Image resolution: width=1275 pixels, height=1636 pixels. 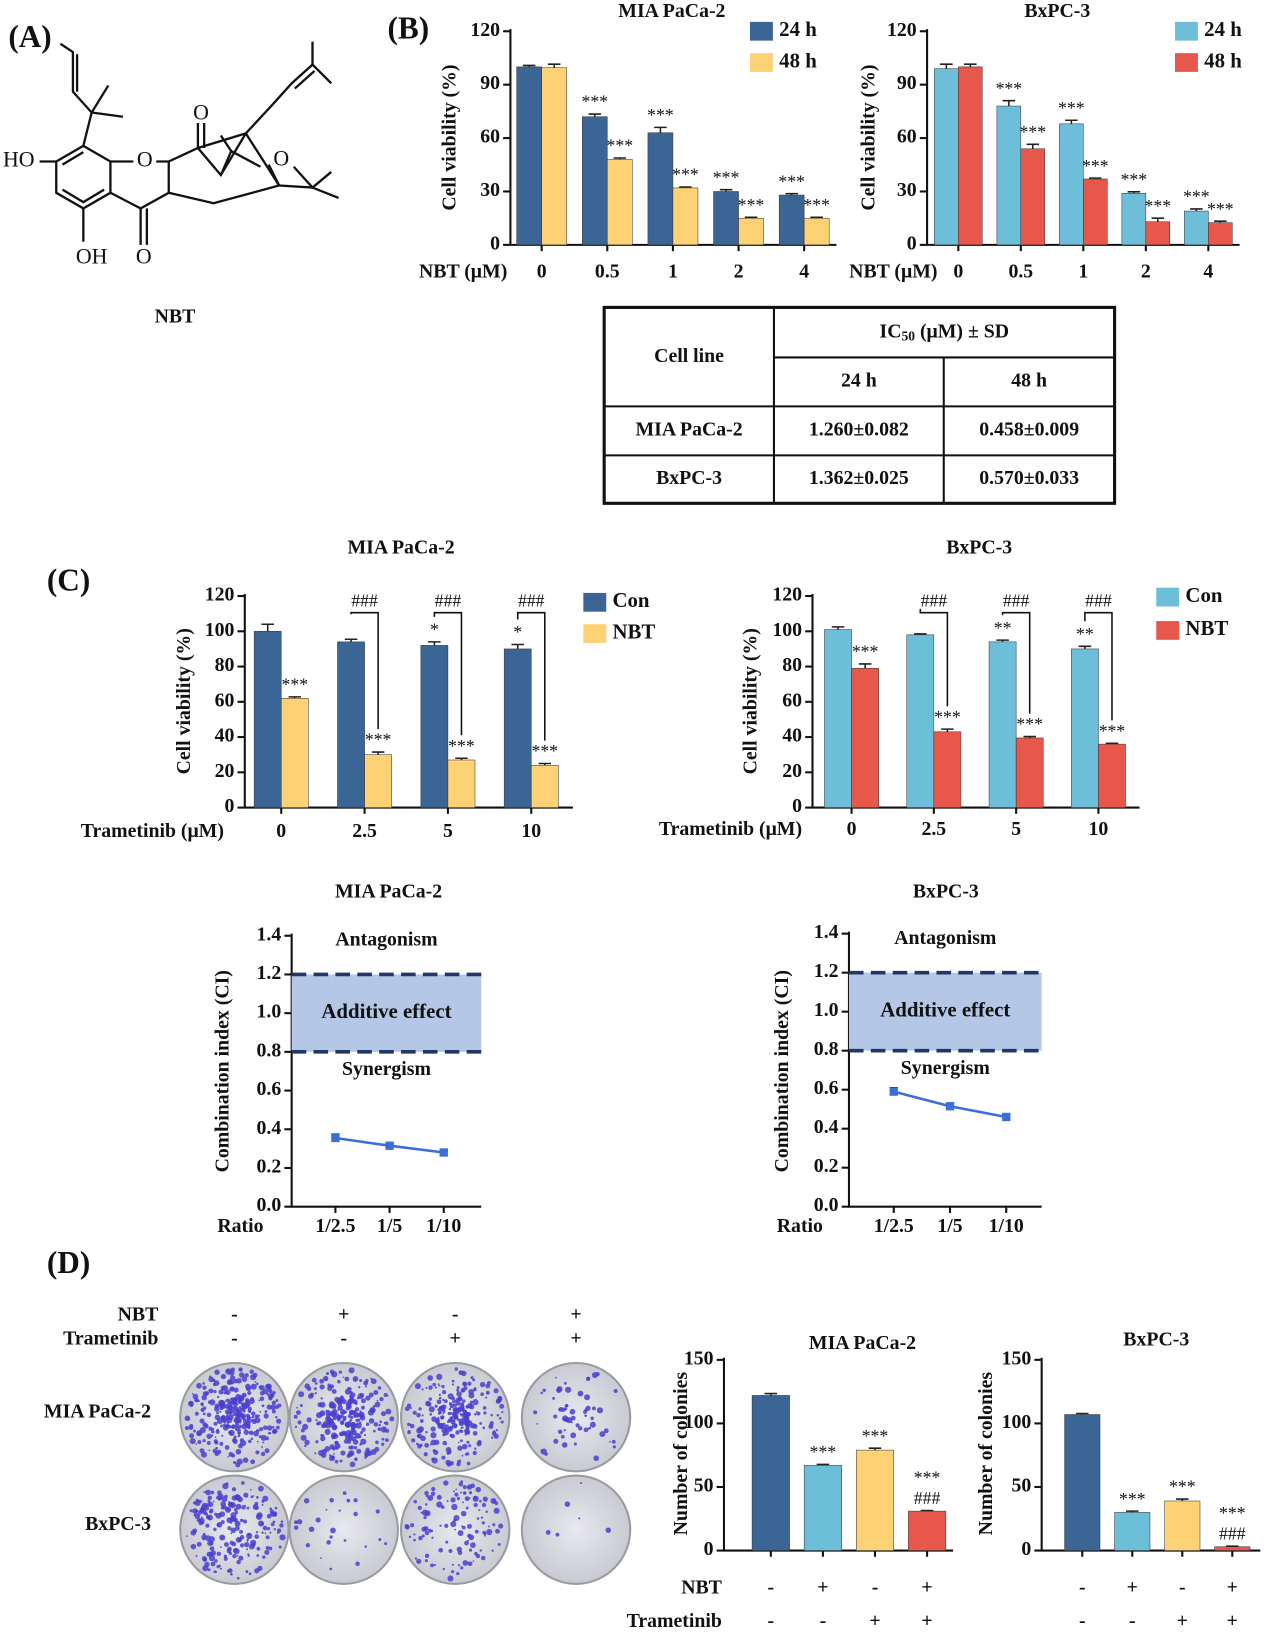 I want to click on condition-sign: +, so click(x=1132, y=1588).